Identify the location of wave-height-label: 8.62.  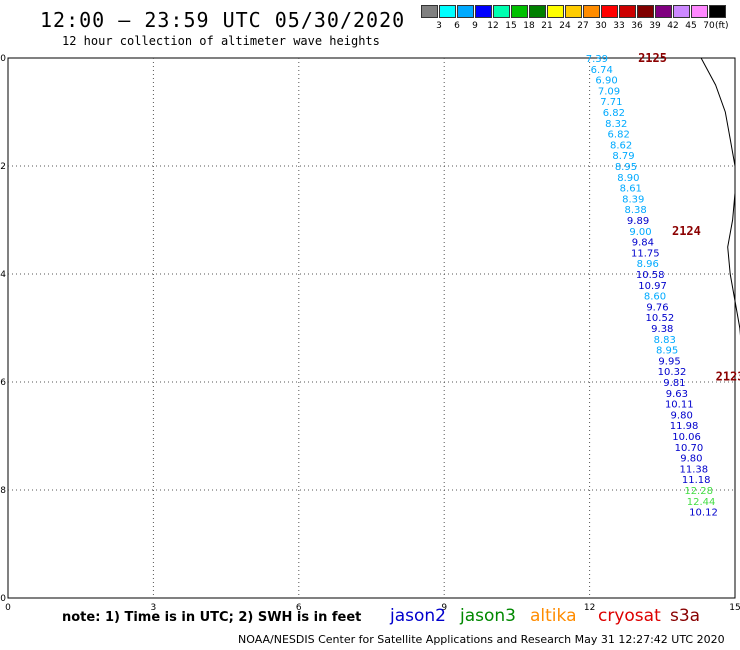
(621, 145).